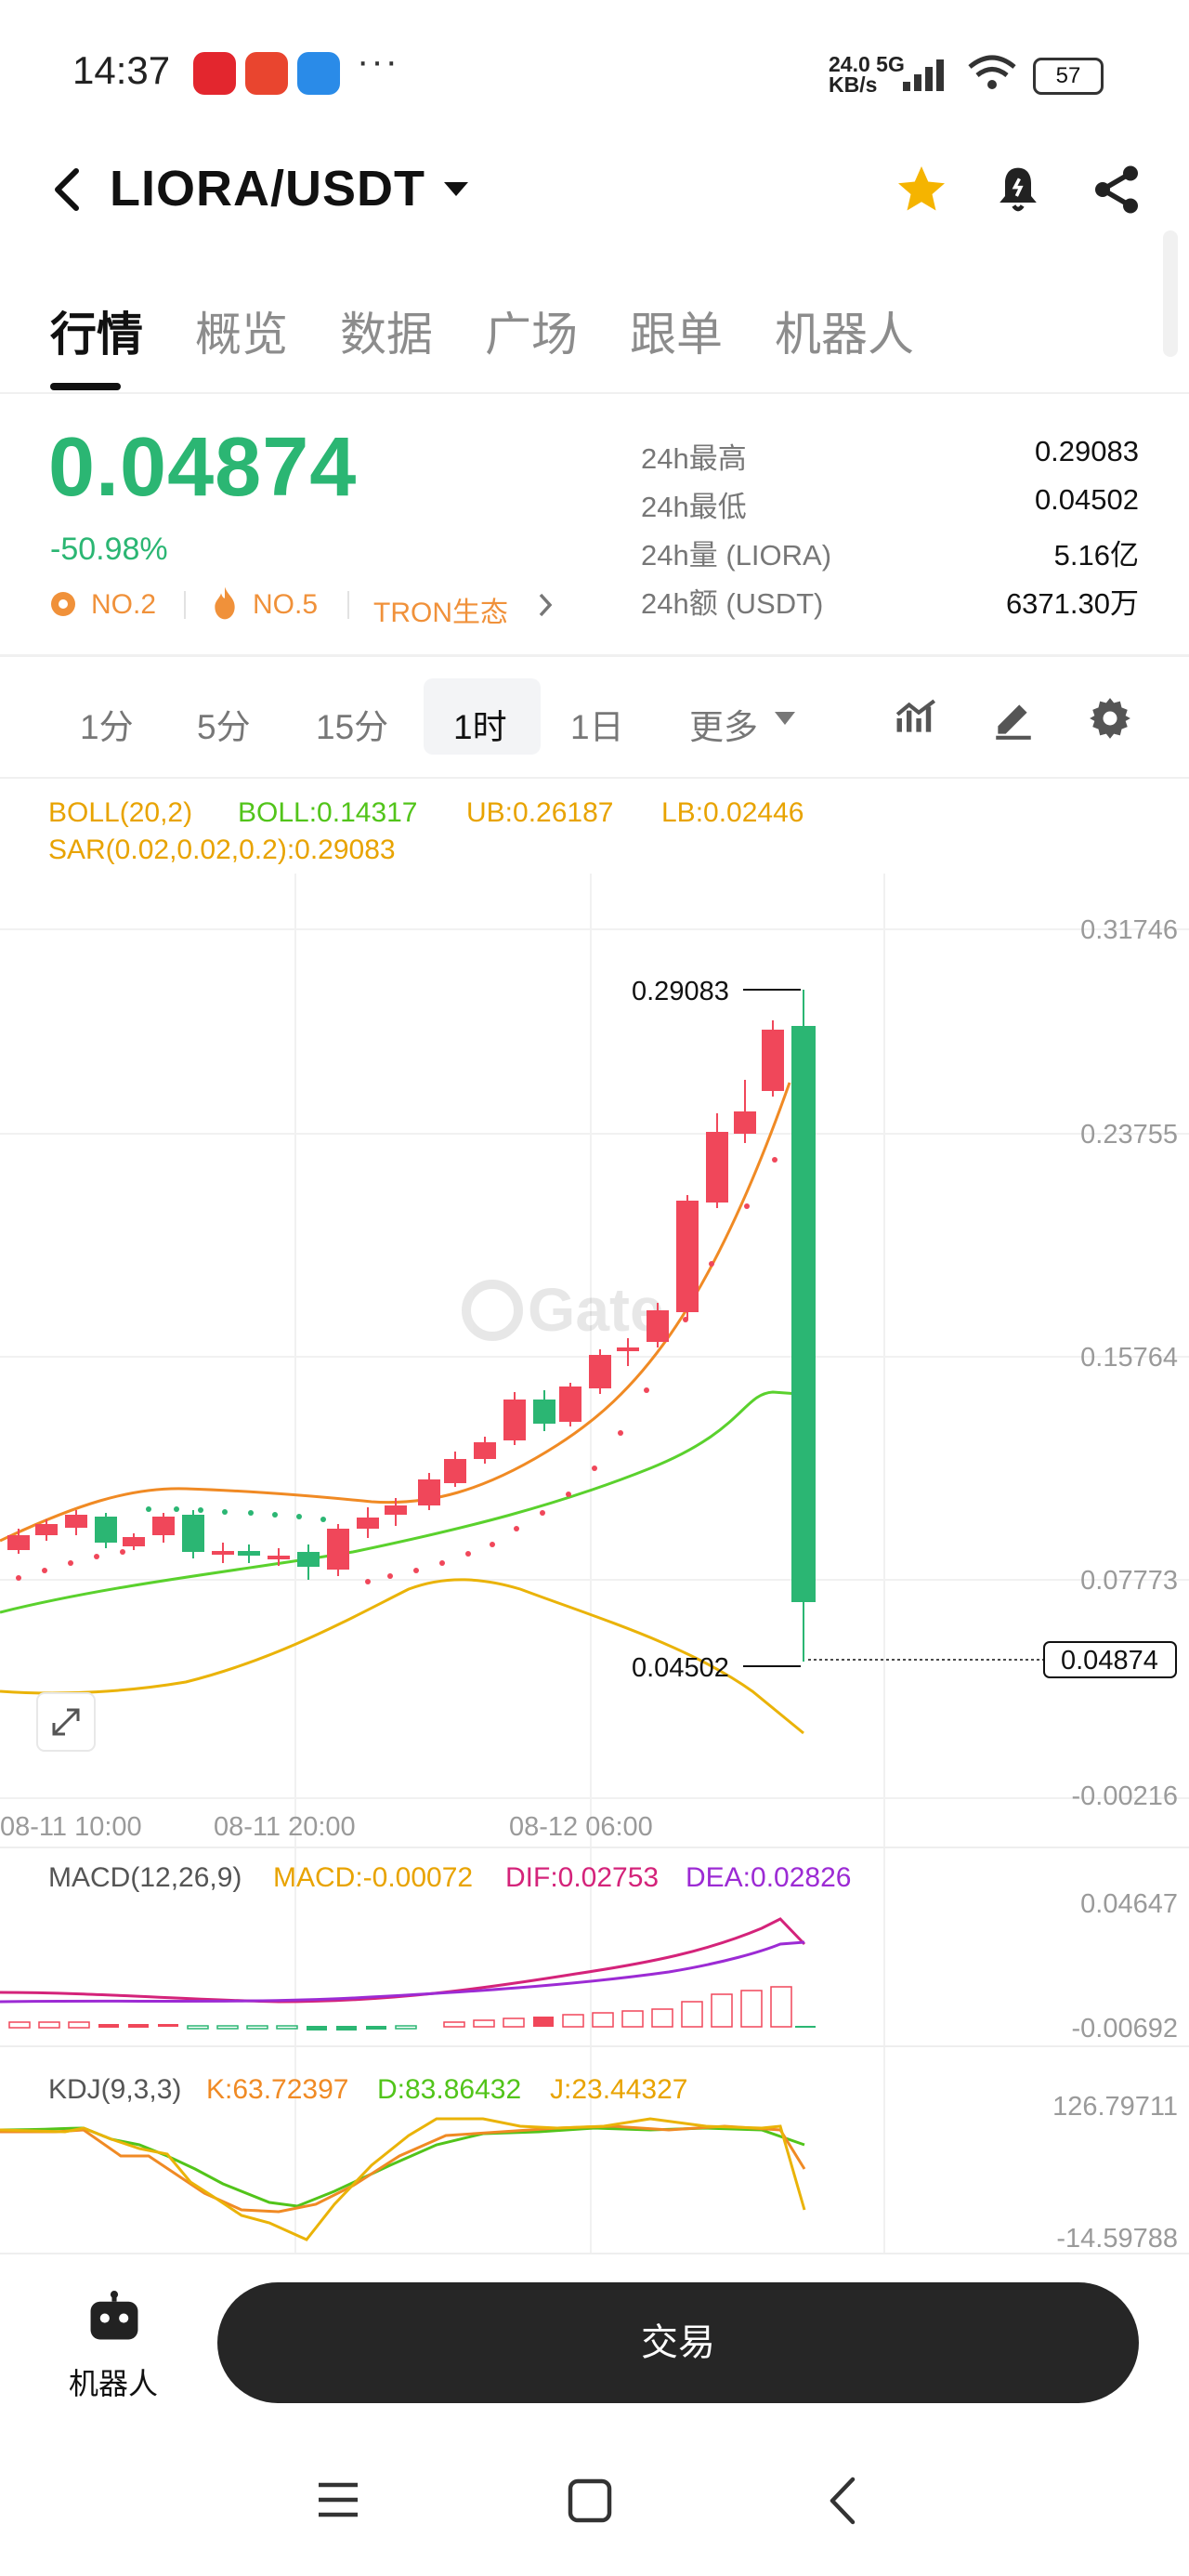 This screenshot has width=1189, height=2576. Describe the element at coordinates (328, 812) in the screenshot. I see `boll-mid: BOLL:0.14317` at that location.